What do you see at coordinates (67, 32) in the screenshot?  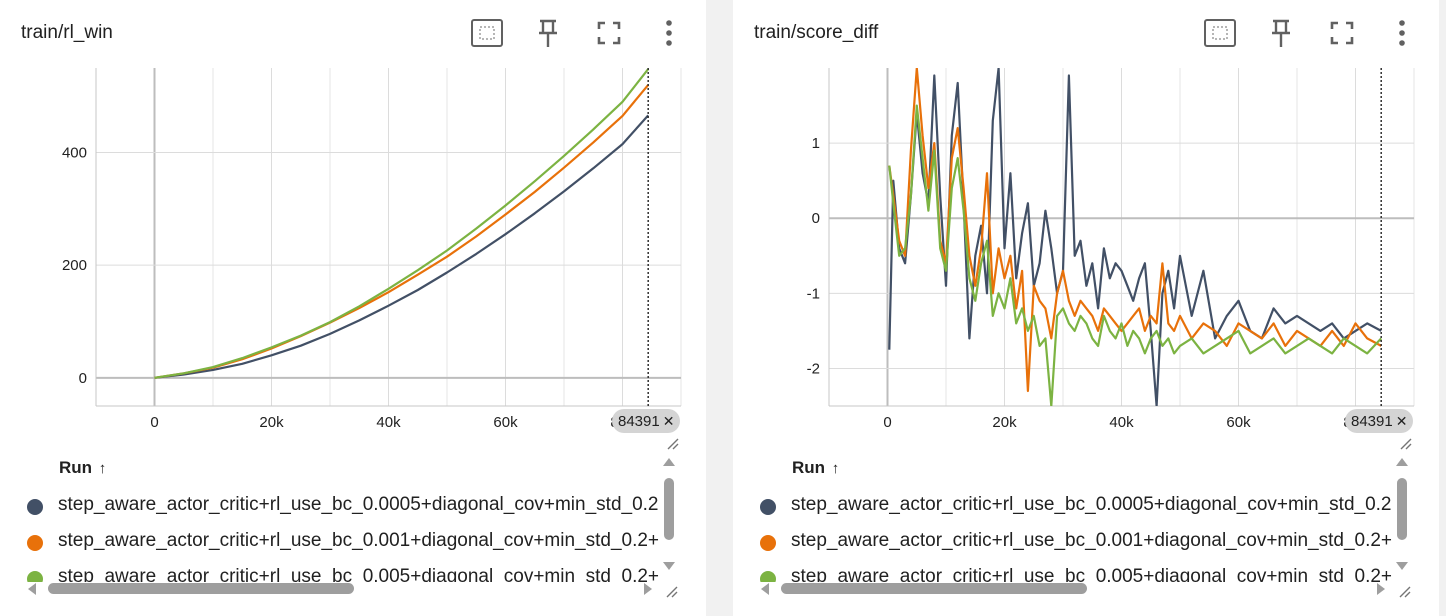 I see `chart-title: train/rl_win` at bounding box center [67, 32].